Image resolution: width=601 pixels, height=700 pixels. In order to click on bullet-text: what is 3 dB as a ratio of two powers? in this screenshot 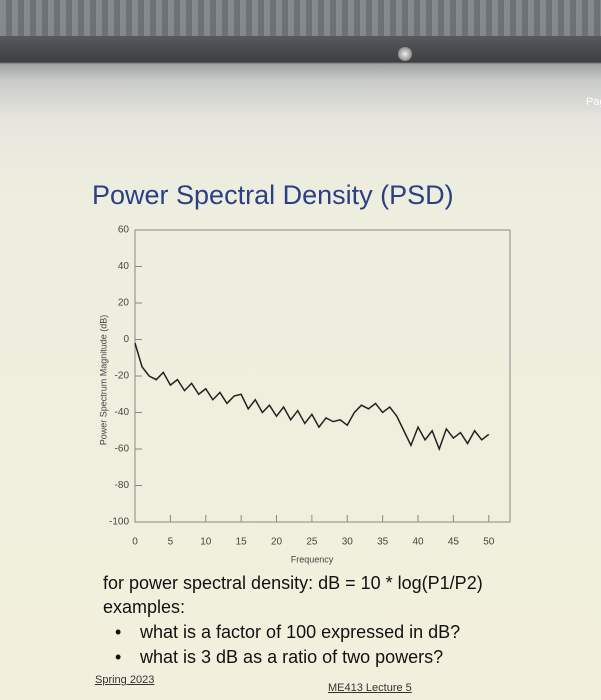, I will do `click(292, 657)`.